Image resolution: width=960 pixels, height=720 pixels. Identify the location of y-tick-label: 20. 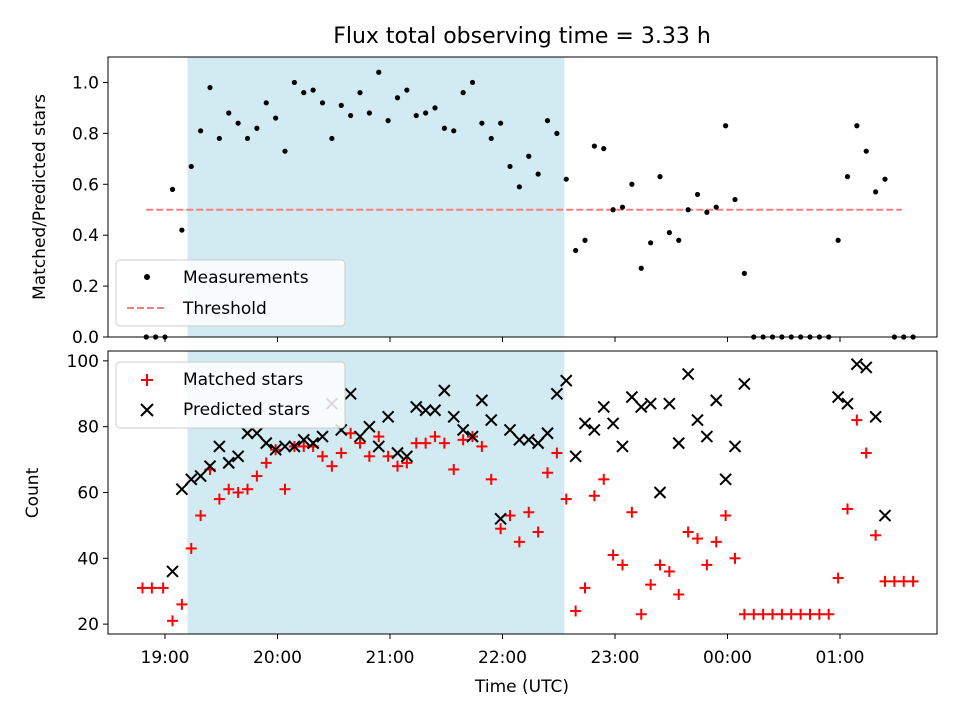
(88, 625).